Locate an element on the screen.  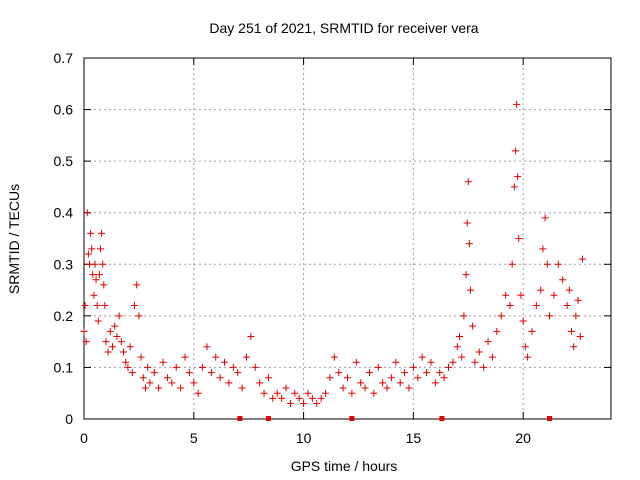
gap-markers is located at coordinates (395, 418).